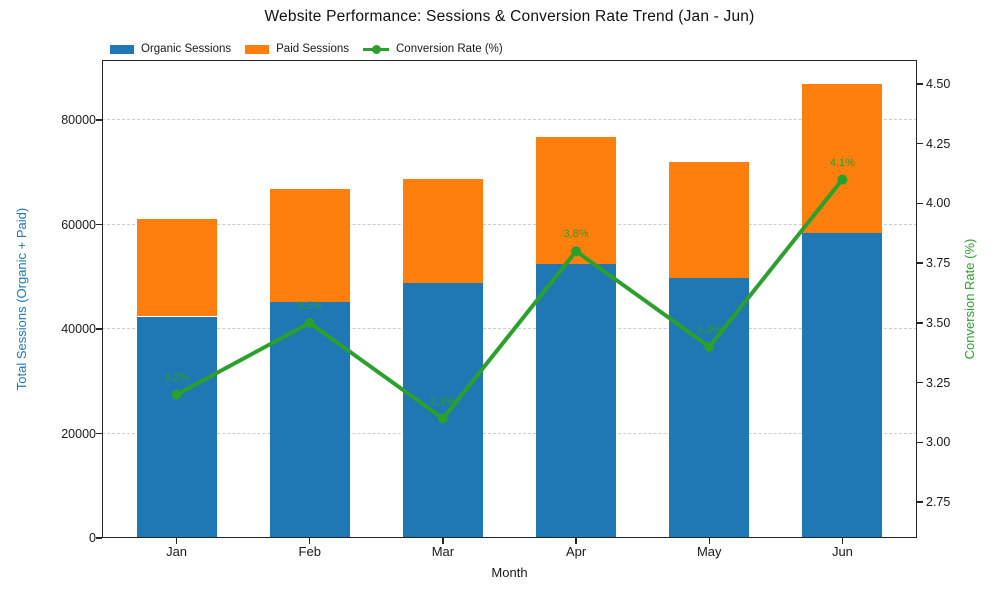 This screenshot has width=1000, height=600. I want to click on left-axis-tick-label: 40000, so click(78, 329).